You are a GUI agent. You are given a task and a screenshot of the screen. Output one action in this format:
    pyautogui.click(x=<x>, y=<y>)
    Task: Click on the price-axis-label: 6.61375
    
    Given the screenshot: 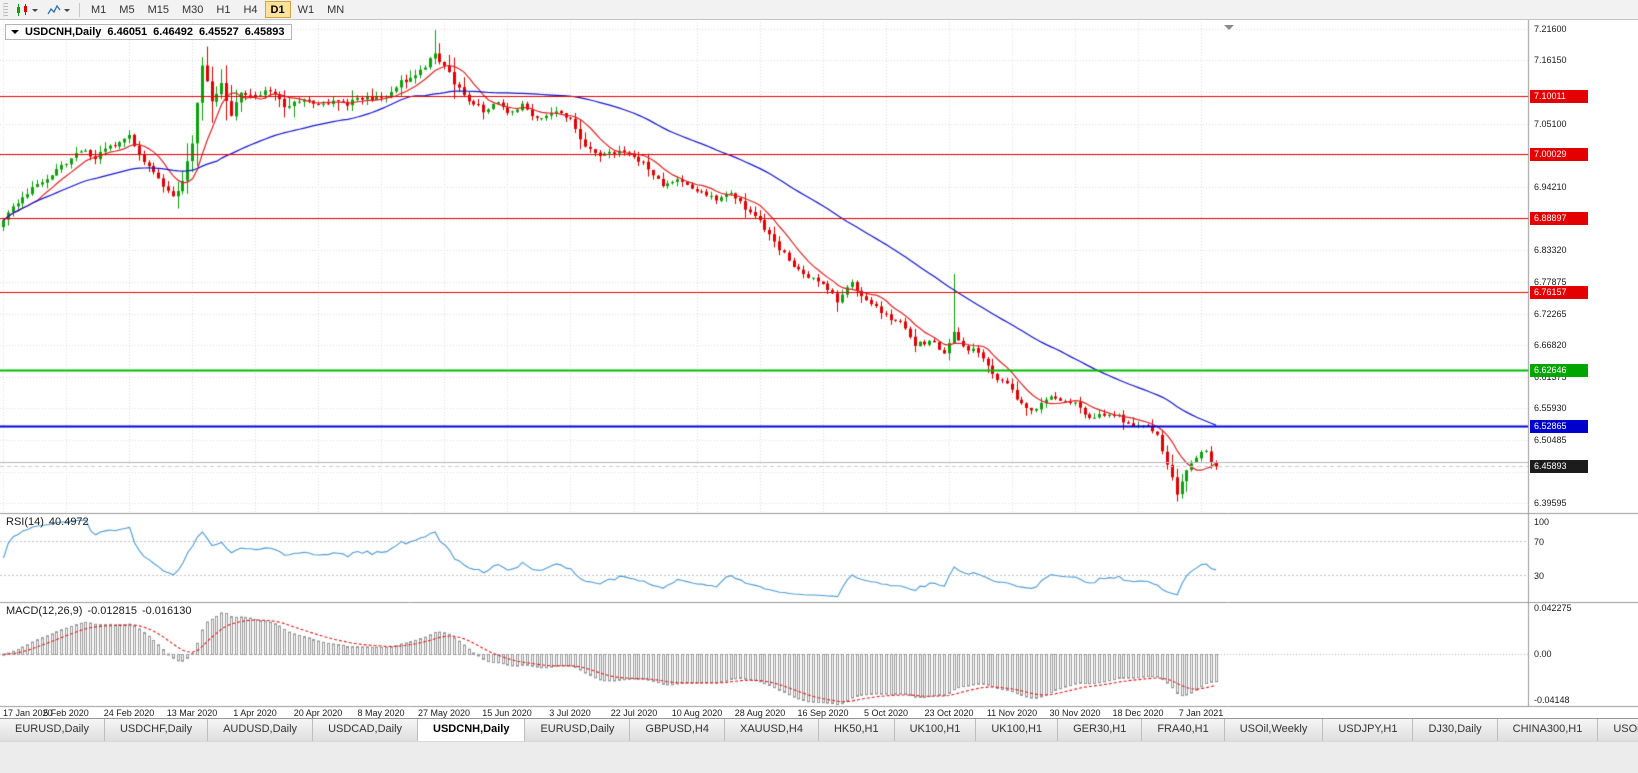 What is the action you would take?
    pyautogui.click(x=1550, y=377)
    